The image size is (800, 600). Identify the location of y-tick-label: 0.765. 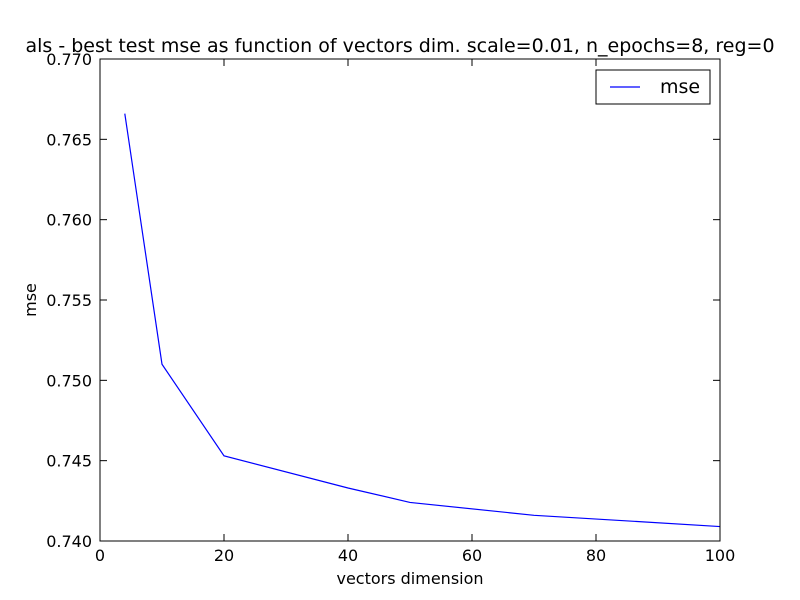
(69, 139).